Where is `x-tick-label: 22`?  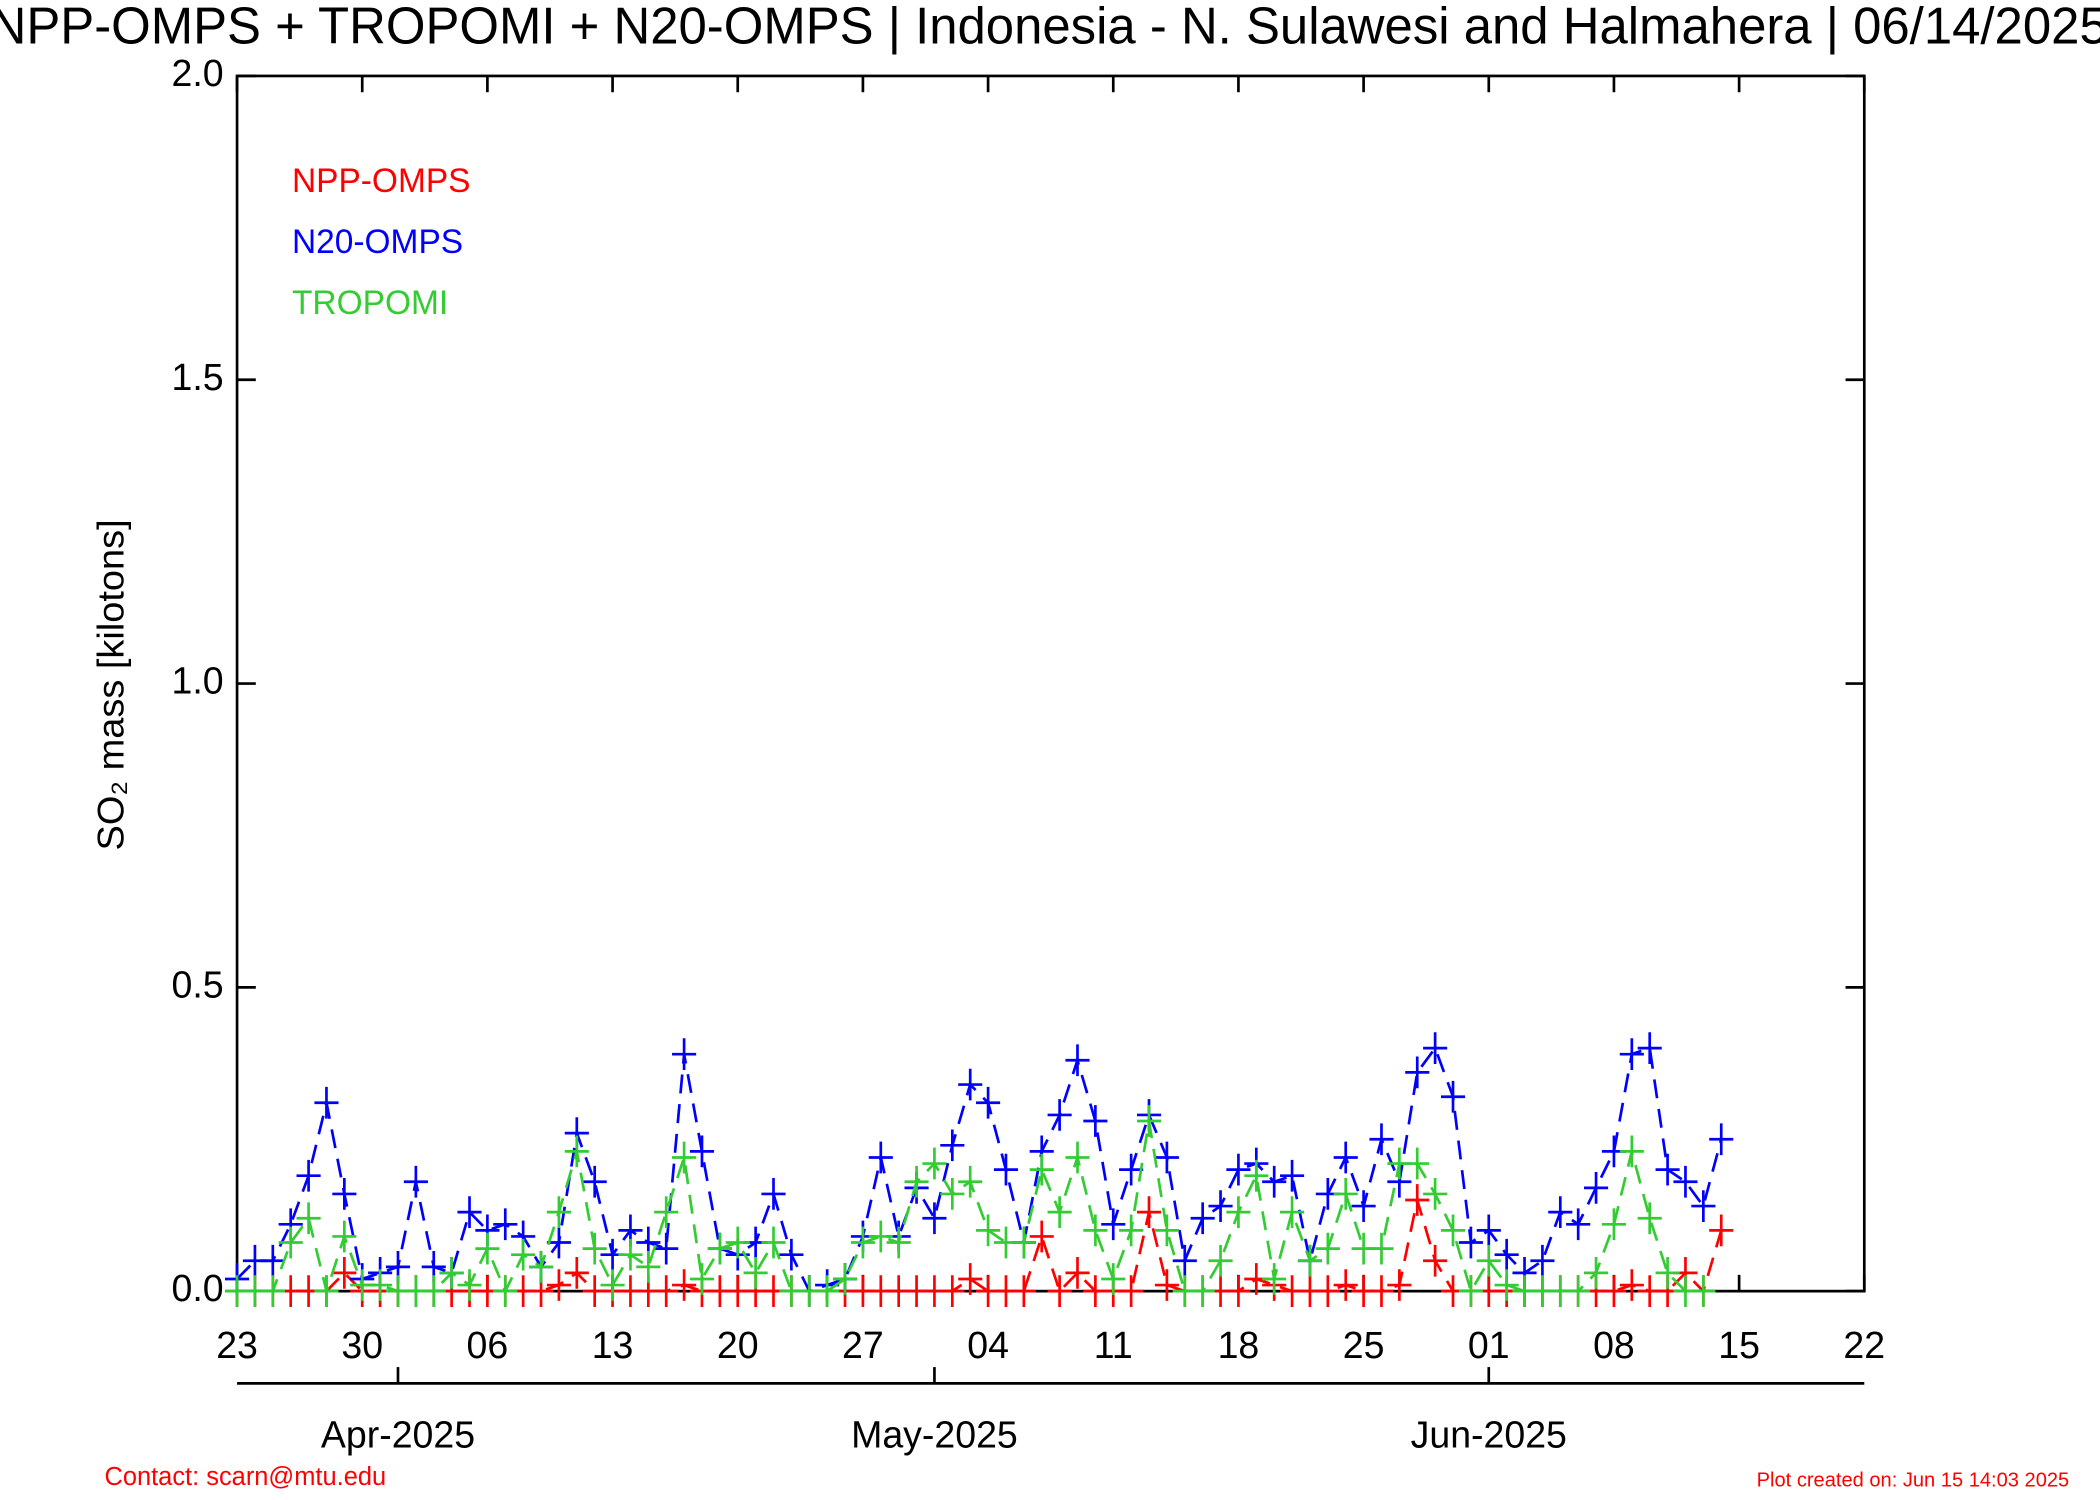 x-tick-label: 22 is located at coordinates (1864, 1345).